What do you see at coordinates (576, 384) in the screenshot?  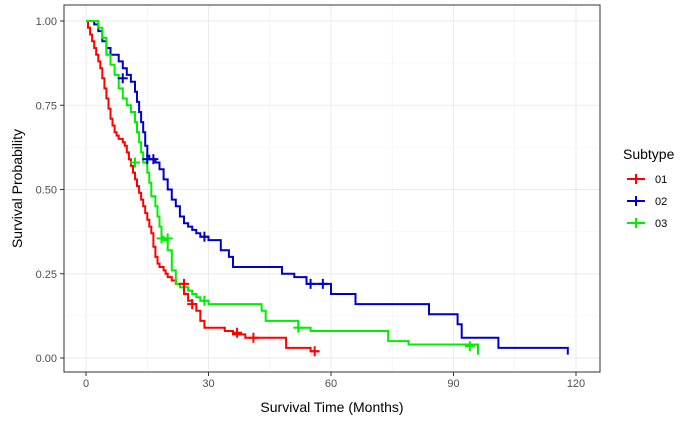 I see `x-tick-label: 120` at bounding box center [576, 384].